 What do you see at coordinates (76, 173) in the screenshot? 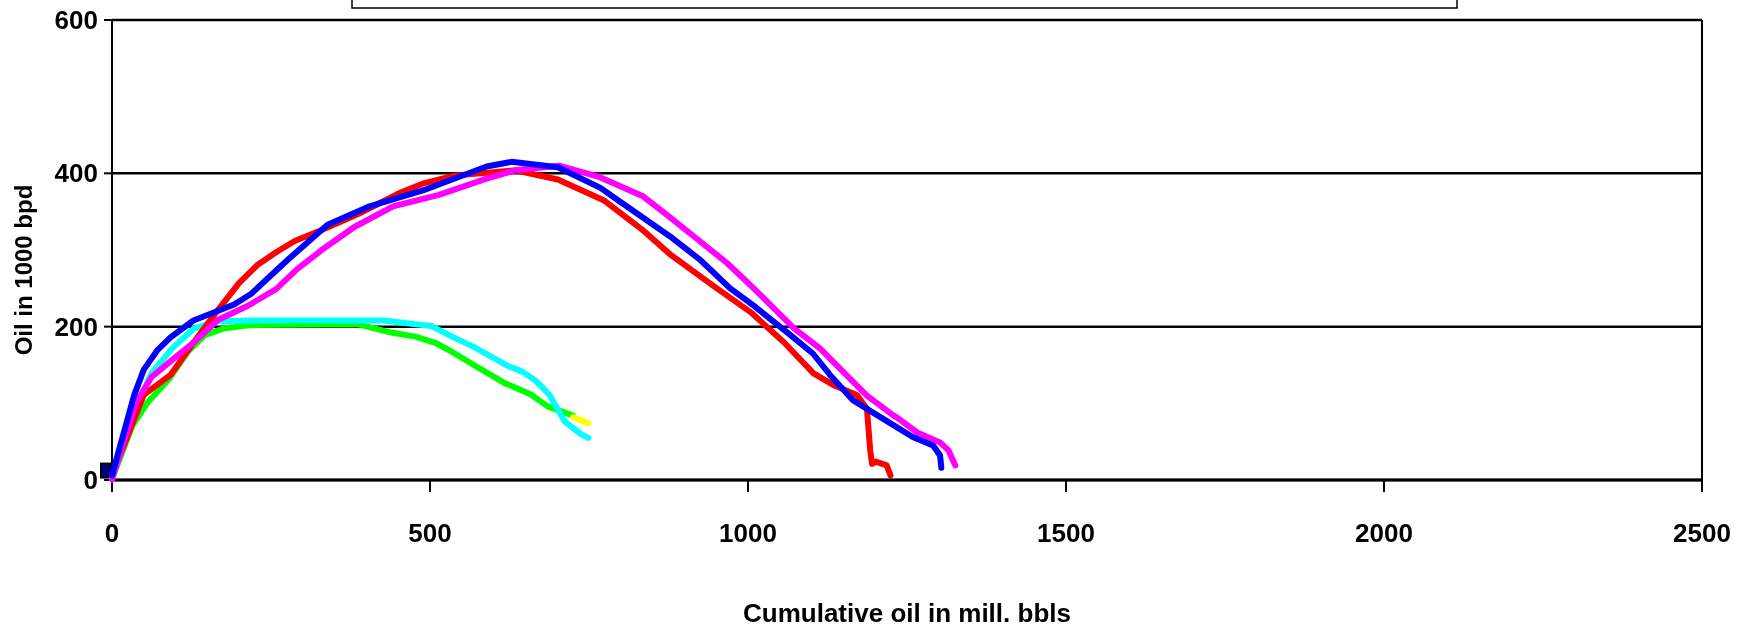
I see `y-tick-label: 400` at bounding box center [76, 173].